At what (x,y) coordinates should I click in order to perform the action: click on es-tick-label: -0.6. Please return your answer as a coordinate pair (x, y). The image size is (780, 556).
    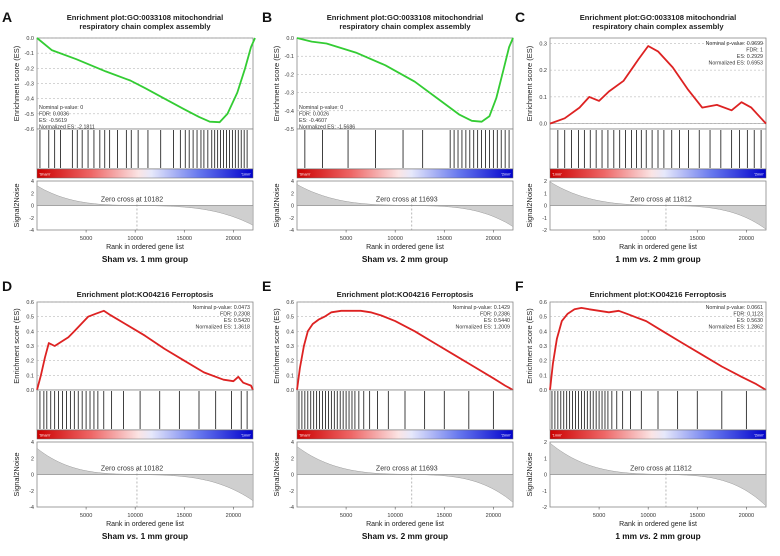
    Looking at the image, I should click on (29, 130).